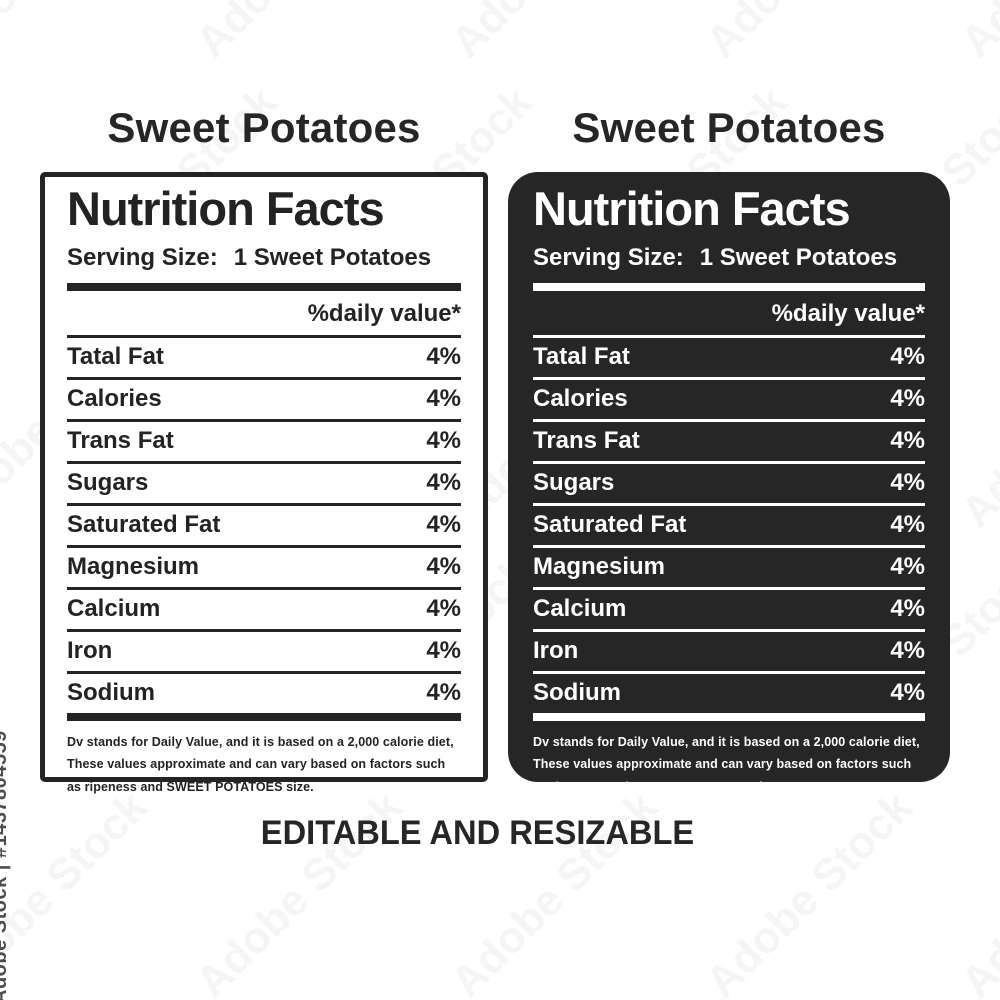  I want to click on label-title-dark: Sweet Potatoes, so click(729, 127).